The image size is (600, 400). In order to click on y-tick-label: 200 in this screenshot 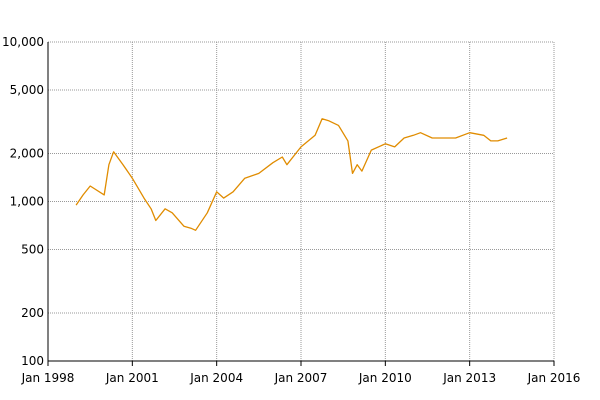, I will do `click(32, 313)`.